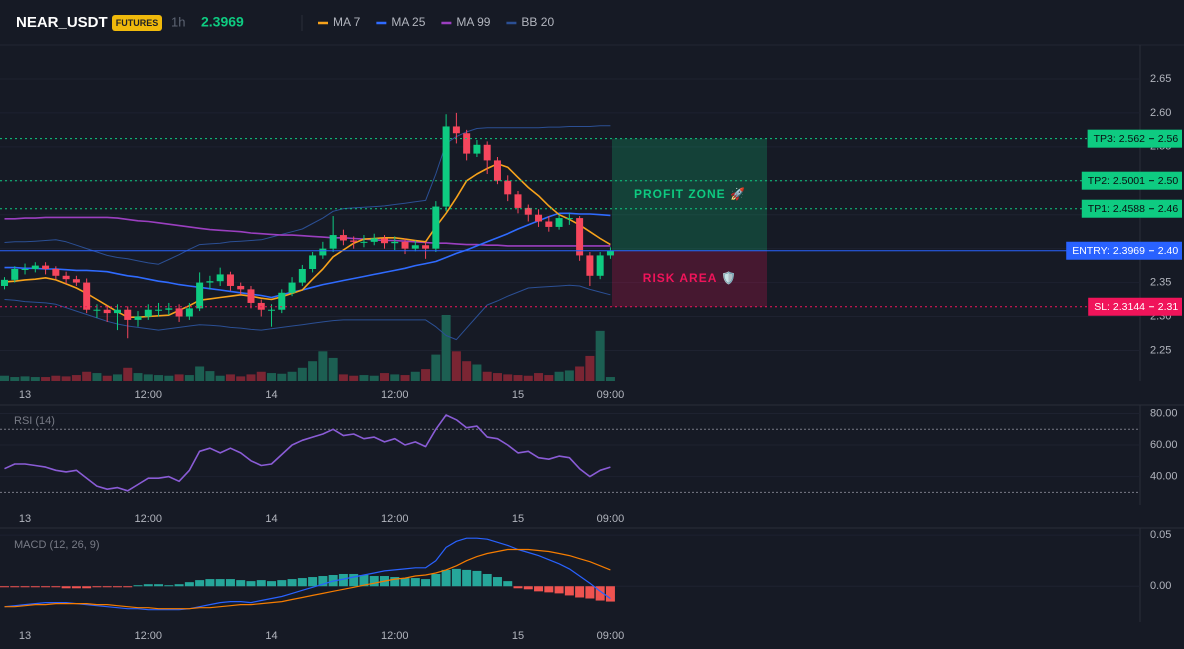  What do you see at coordinates (1164, 477) in the screenshot?
I see `y-tick-label: 40.00` at bounding box center [1164, 477].